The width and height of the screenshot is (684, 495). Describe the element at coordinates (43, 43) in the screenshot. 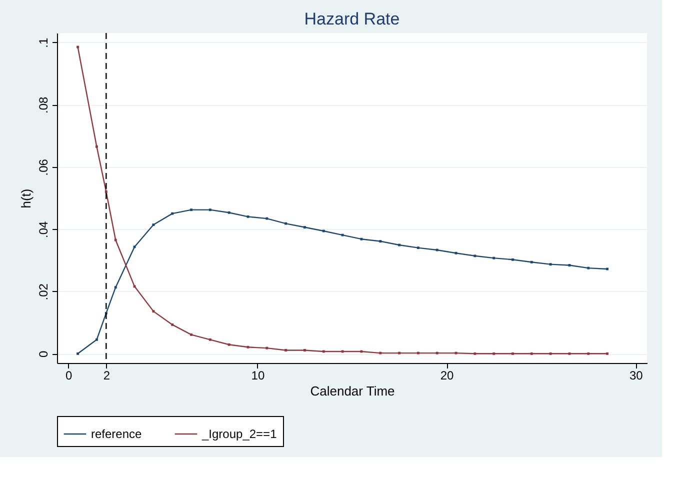

I see `y-tick-label: .1` at that location.